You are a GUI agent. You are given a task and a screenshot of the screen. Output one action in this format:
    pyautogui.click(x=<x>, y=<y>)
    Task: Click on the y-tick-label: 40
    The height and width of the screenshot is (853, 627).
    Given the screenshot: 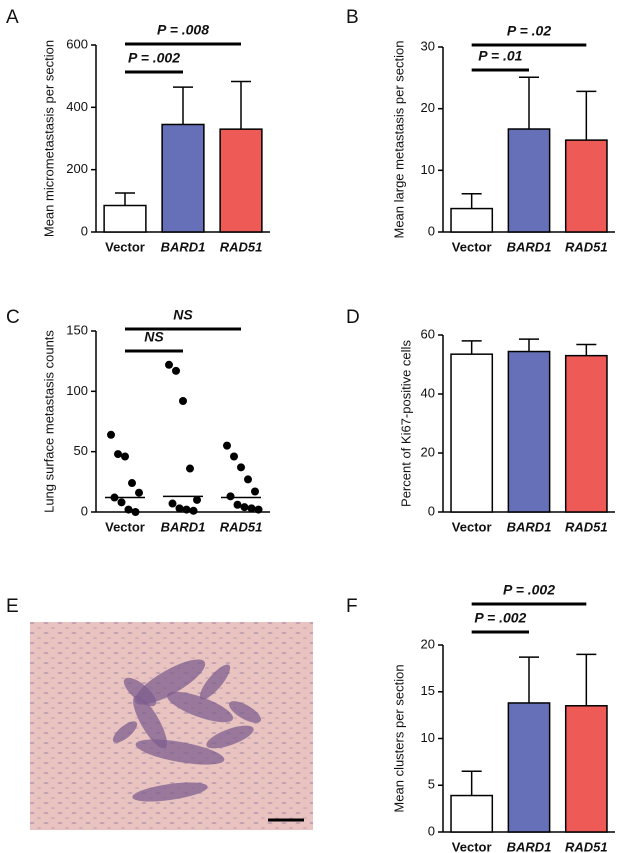 What is the action you would take?
    pyautogui.click(x=428, y=392)
    